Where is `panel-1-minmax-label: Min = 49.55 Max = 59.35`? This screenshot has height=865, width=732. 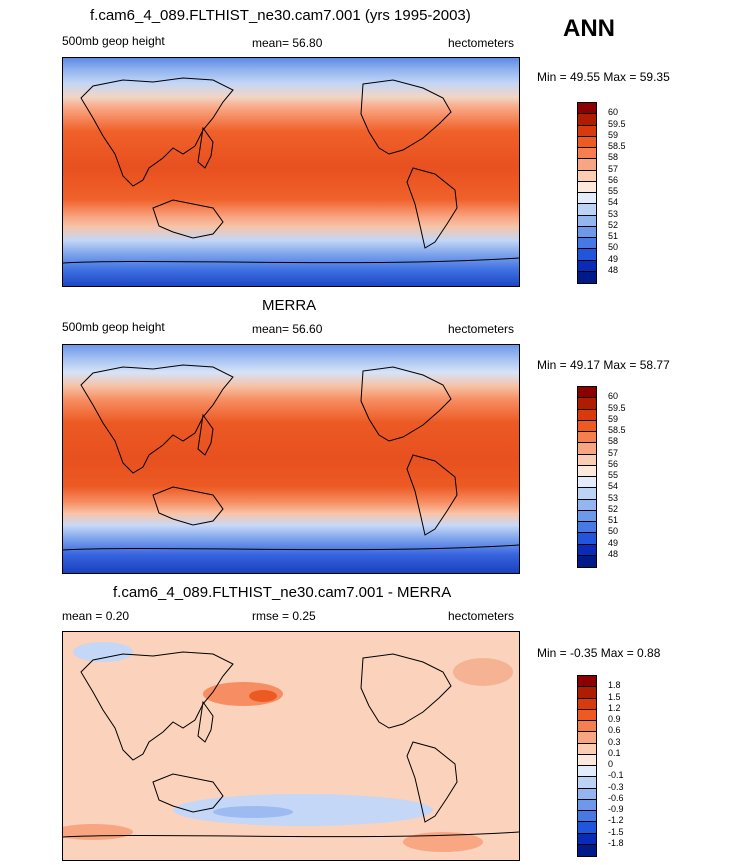 panel-1-minmax-label: Min = 49.55 Max = 59.35 is located at coordinates (603, 77).